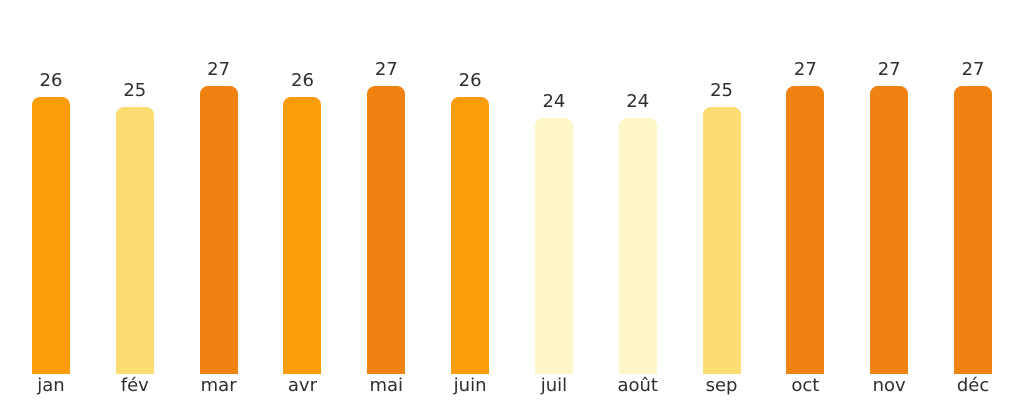  I want to click on bar-column-jan: 26, so click(51, 222).